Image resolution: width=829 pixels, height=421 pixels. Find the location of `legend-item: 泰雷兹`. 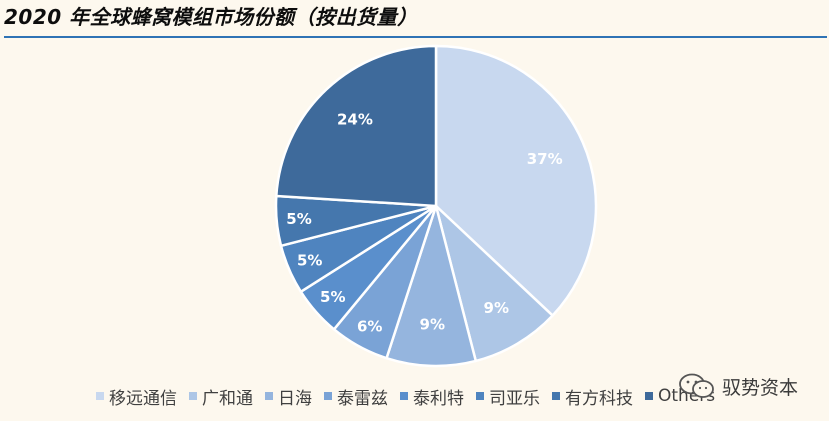

legend-item: 泰雷兹 is located at coordinates (356, 396).